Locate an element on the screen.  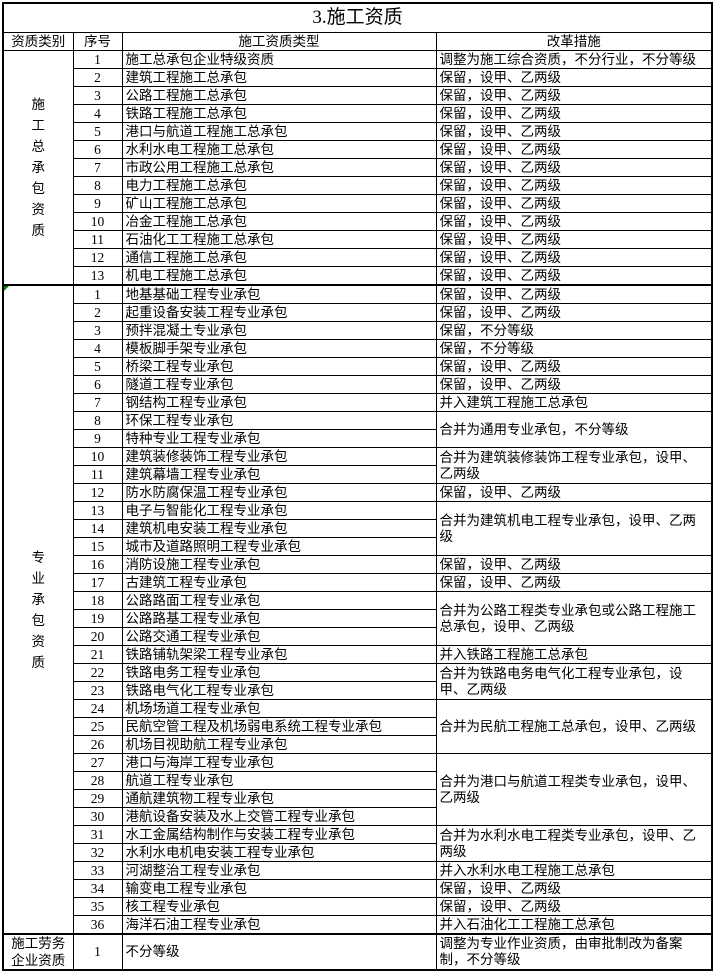
qualification-type-cell: 机场场道工程专业承包 is located at coordinates (279, 708).